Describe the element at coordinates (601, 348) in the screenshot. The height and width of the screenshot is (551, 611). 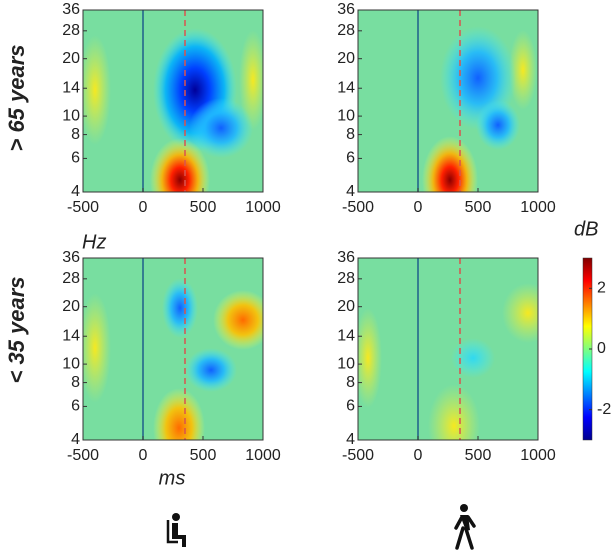
I see `colorbar-tick-label: 0` at that location.